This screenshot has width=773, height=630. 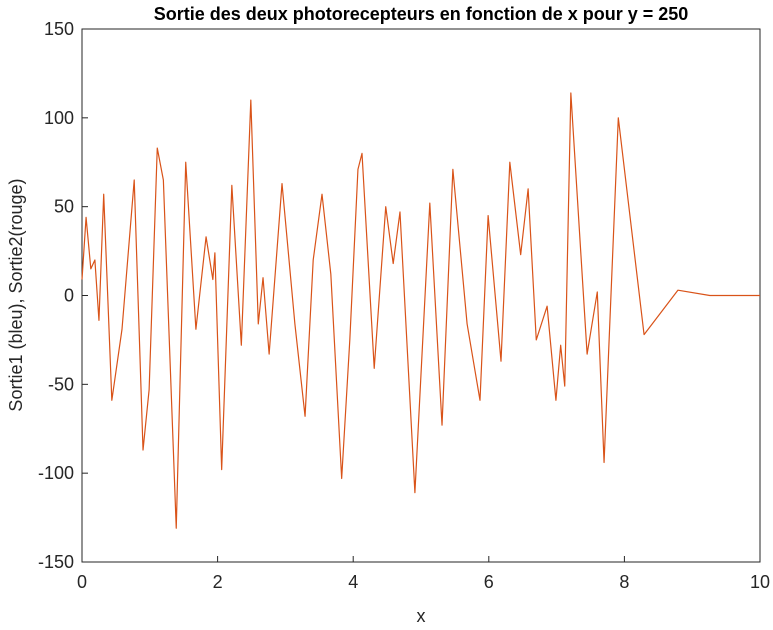 I want to click on x-tick-label: 10, so click(x=760, y=582).